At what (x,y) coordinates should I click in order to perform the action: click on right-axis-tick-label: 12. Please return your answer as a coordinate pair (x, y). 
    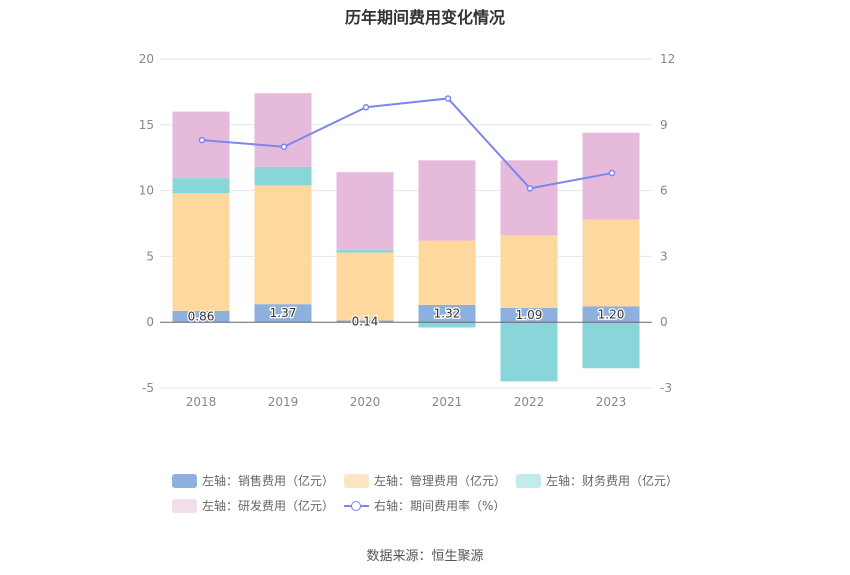
    Looking at the image, I should click on (667, 59).